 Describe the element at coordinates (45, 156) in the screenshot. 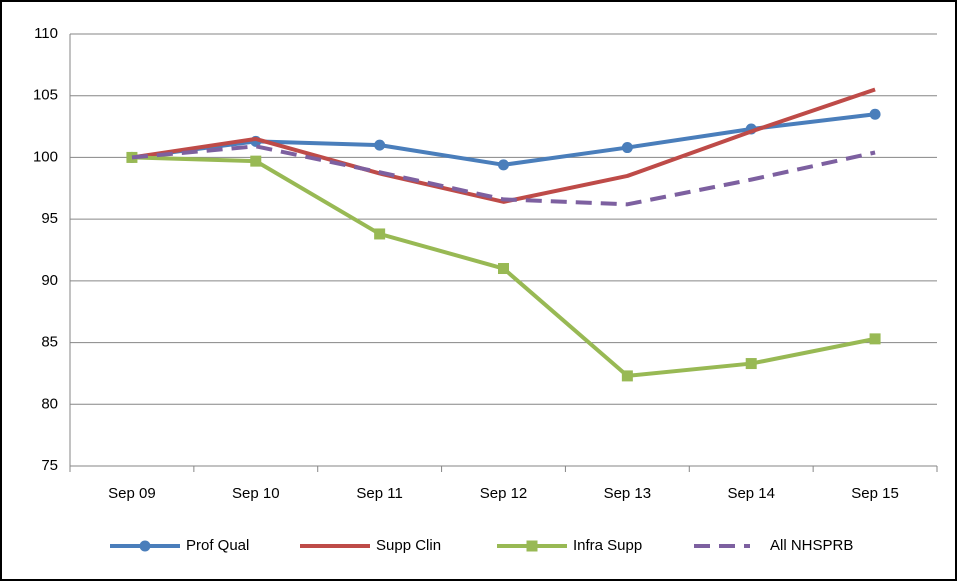

I see `y-tick-label: 100` at that location.